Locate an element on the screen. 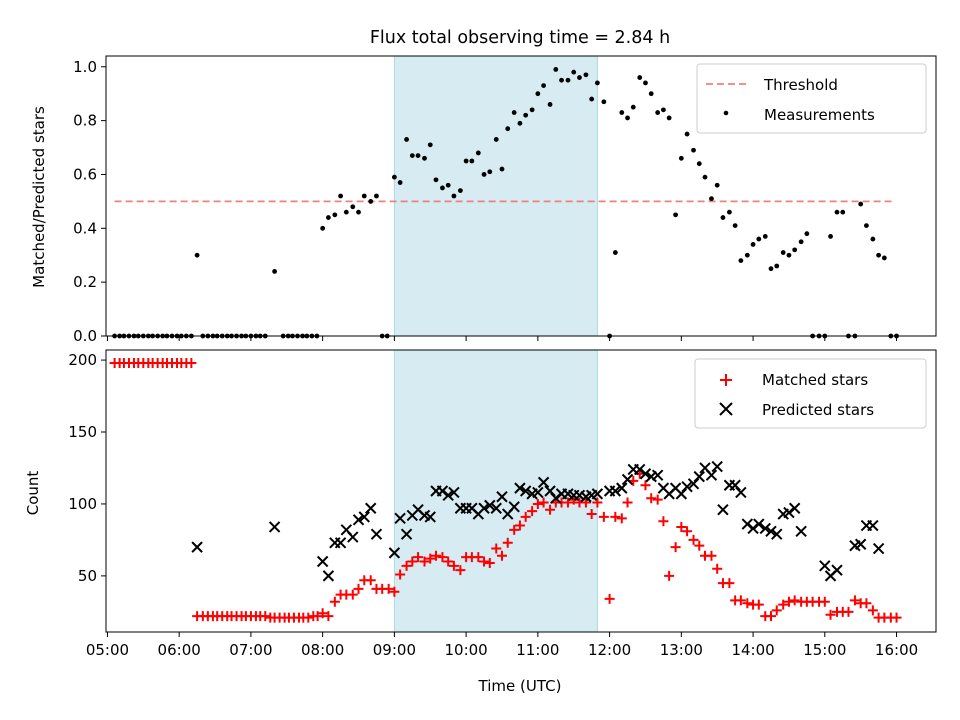 Image resolution: width=960 pixels, height=720 pixels. bottom-legend-frame is located at coordinates (810, 393).